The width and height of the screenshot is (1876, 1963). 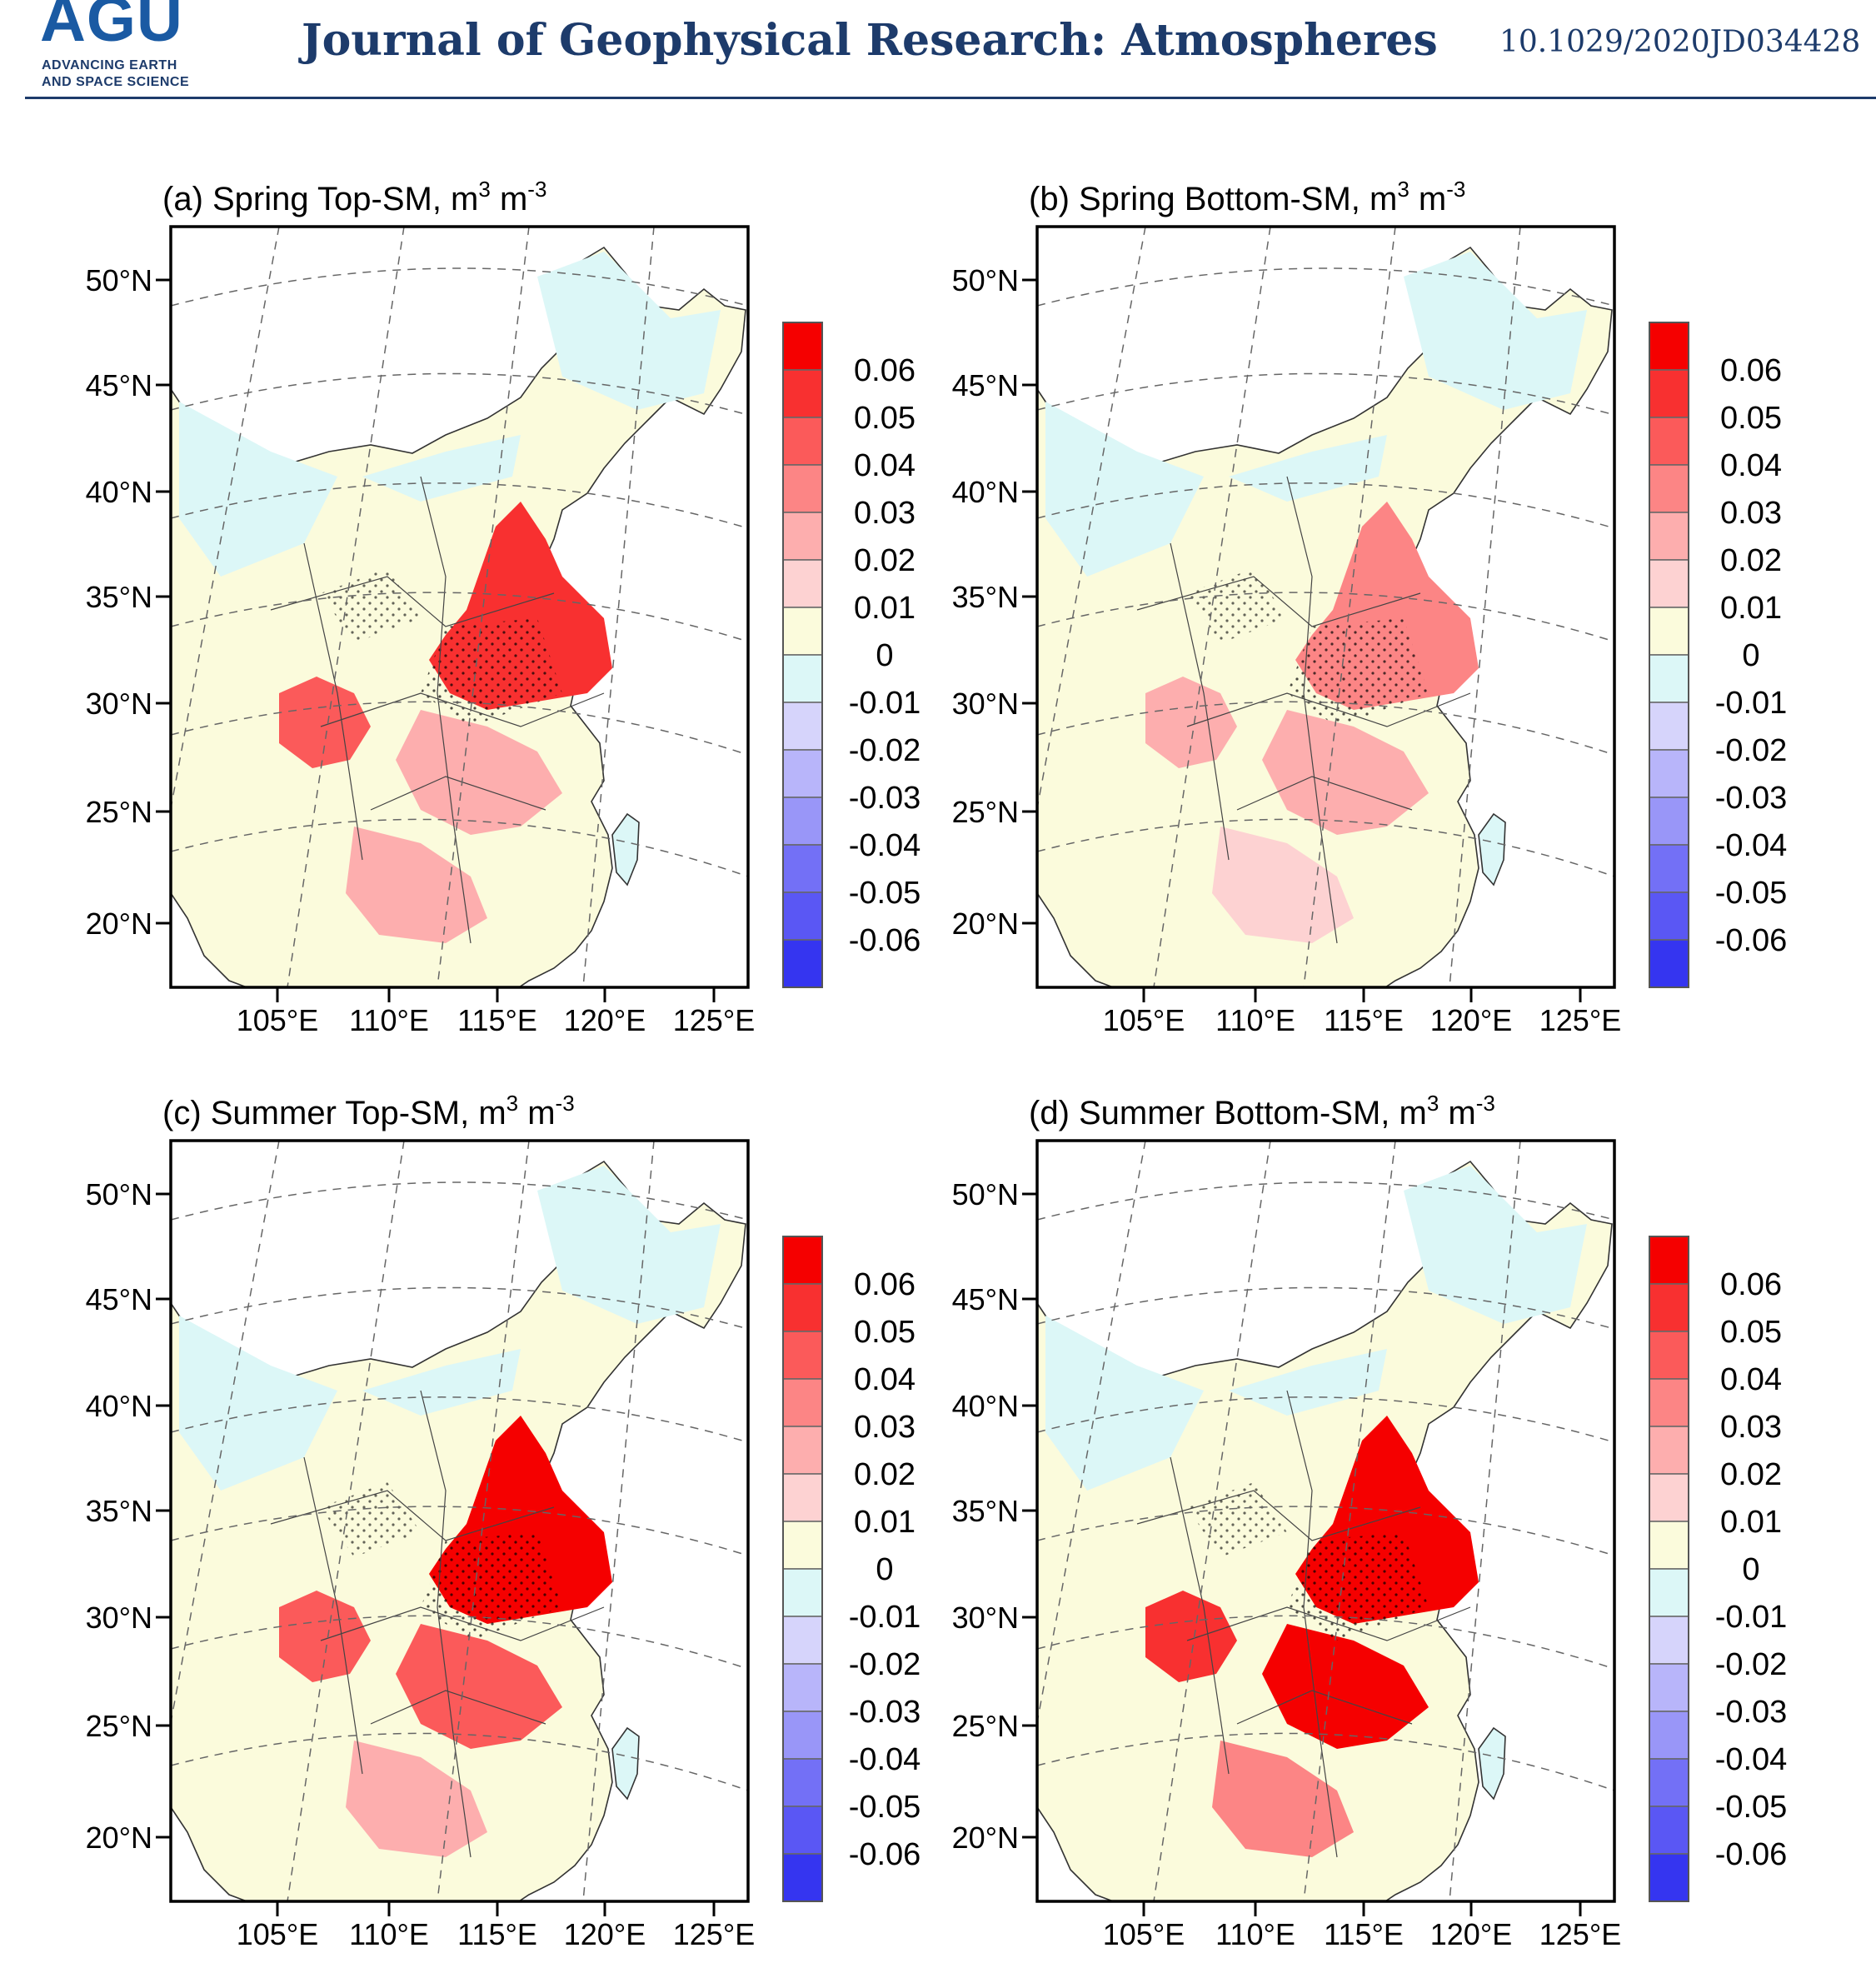 I want to click on map-frame, so click(x=459, y=607).